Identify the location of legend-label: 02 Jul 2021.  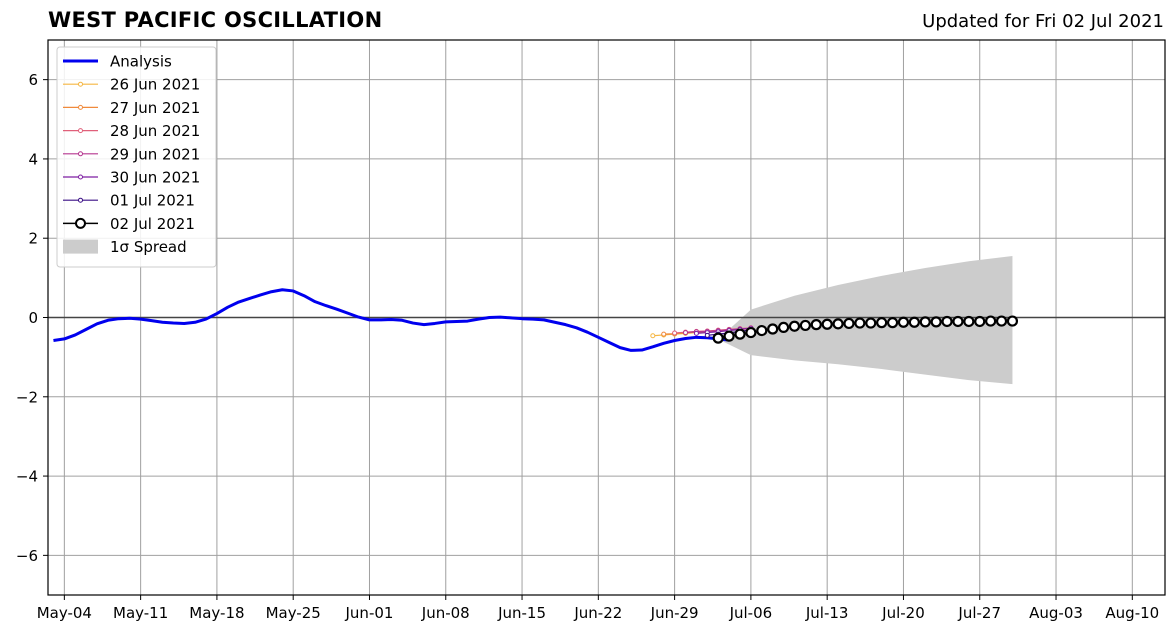
(152, 224).